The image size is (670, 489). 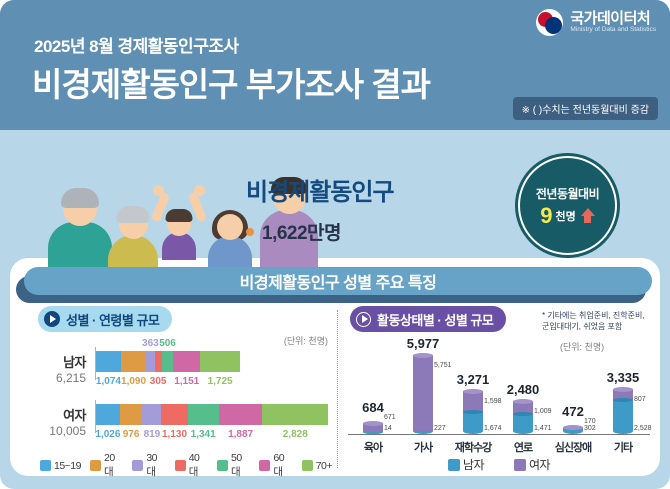 I want to click on age-bar-row: 남자 6,215 1,074 1,090 363 305 506 1,151 1,725, so click(x=184, y=368).